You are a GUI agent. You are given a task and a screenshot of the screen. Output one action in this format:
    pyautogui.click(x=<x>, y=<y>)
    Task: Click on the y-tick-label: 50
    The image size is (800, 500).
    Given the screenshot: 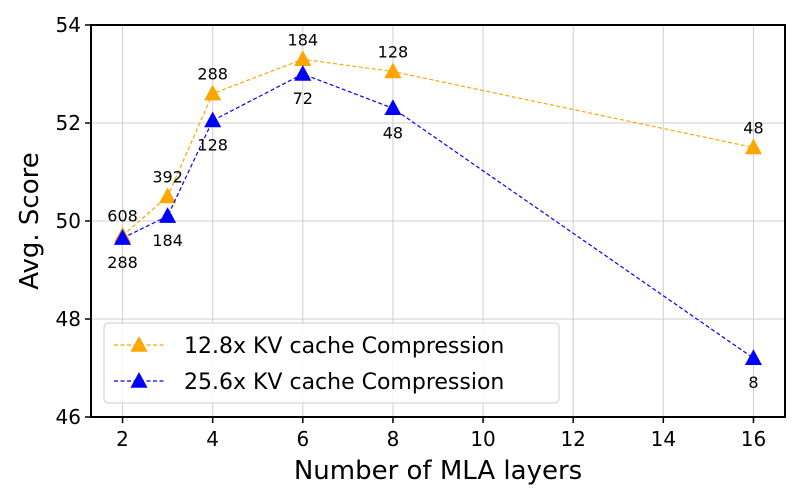 What is the action you would take?
    pyautogui.click(x=68, y=221)
    